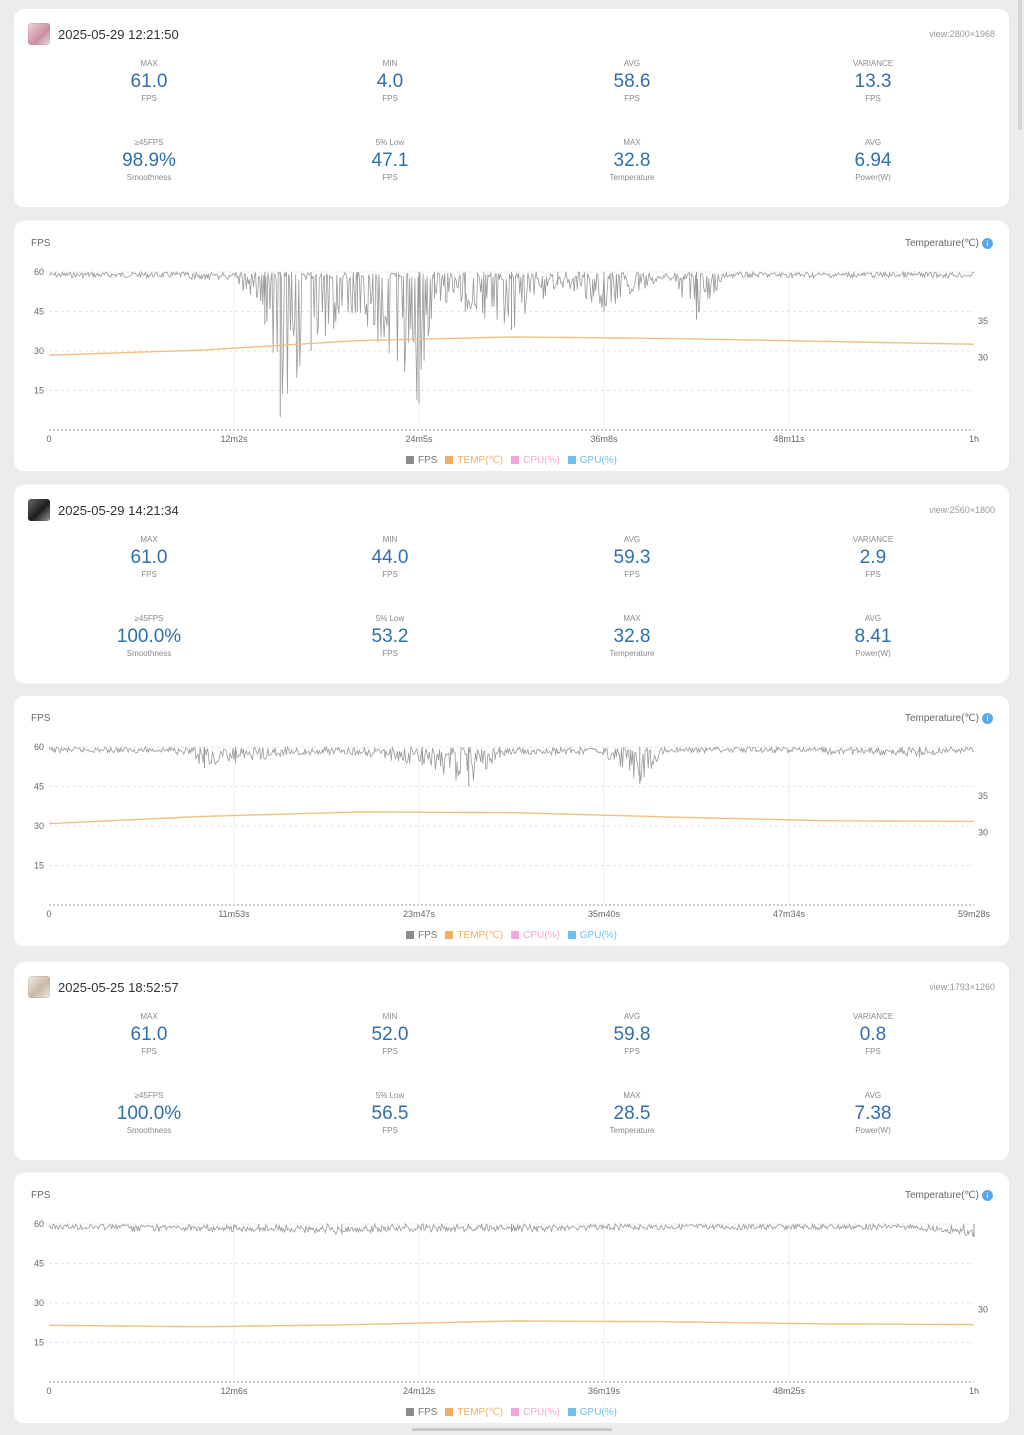  What do you see at coordinates (39, 34) in the screenshot?
I see `character-avatar-pink` at bounding box center [39, 34].